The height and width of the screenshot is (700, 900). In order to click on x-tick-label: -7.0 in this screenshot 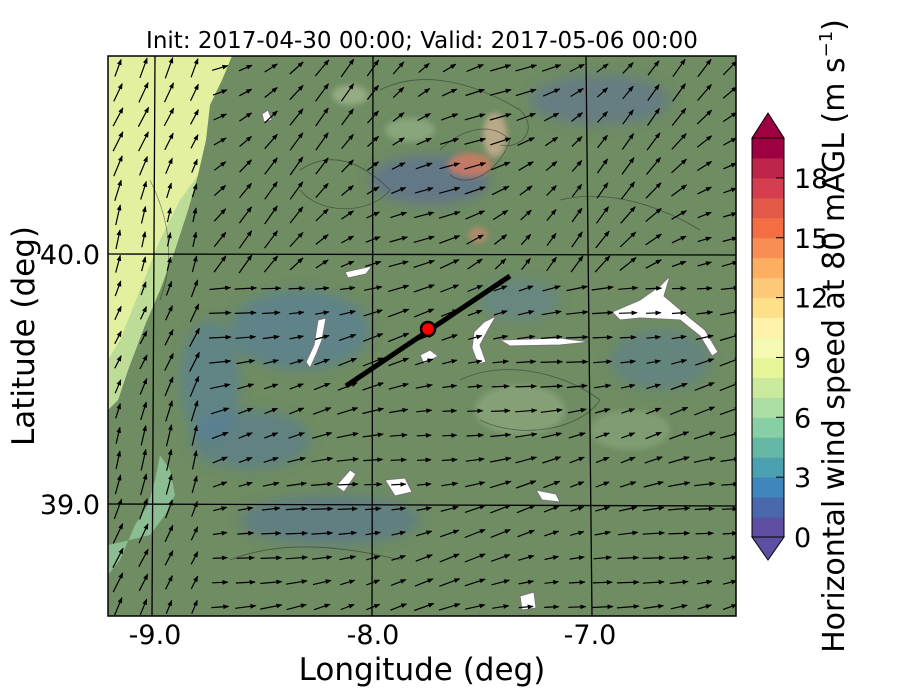, I will do `click(590, 635)`.